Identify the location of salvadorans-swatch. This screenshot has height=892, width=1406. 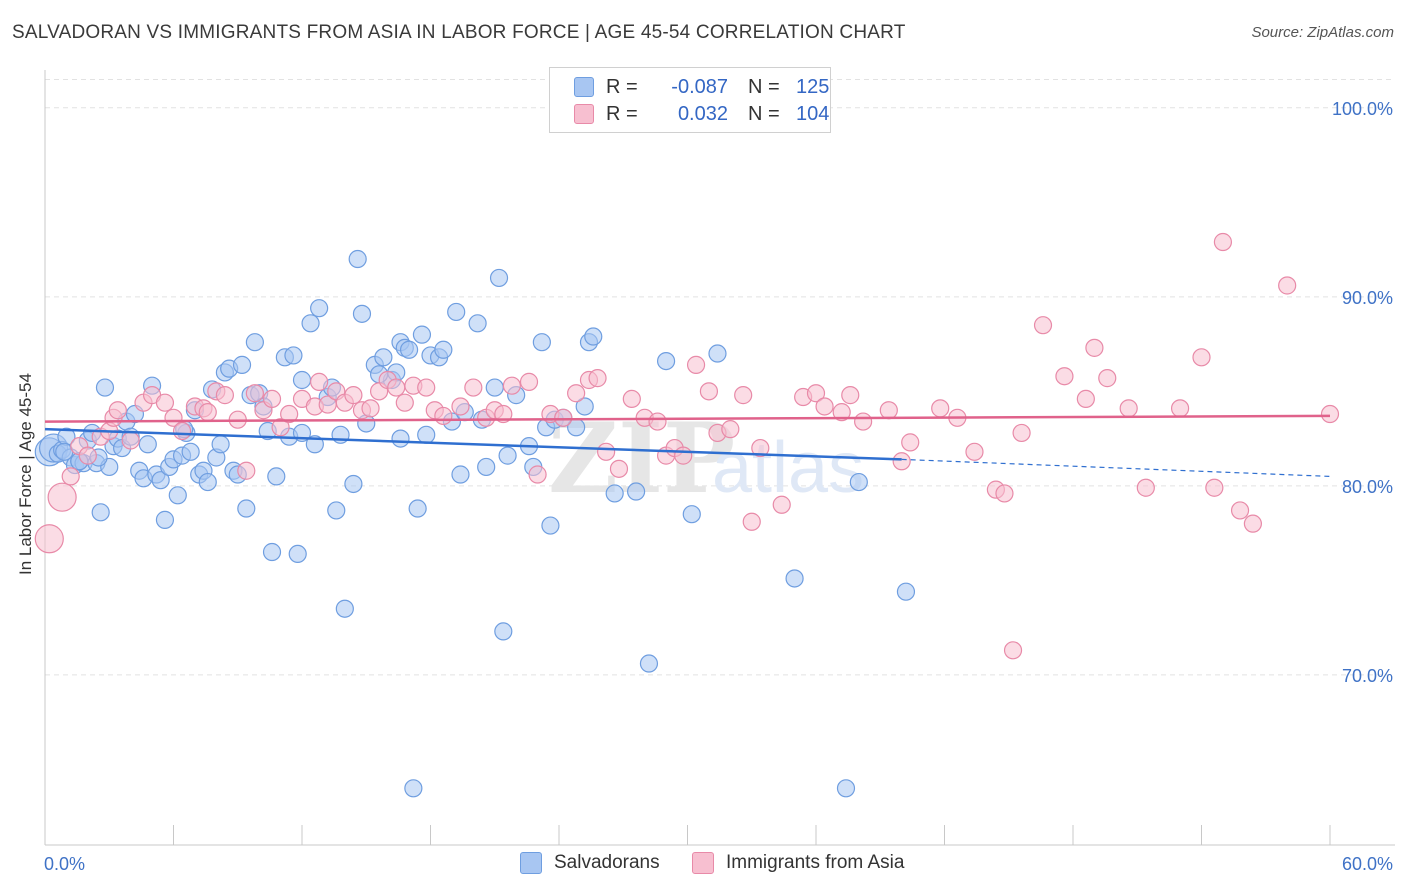
(531, 863).